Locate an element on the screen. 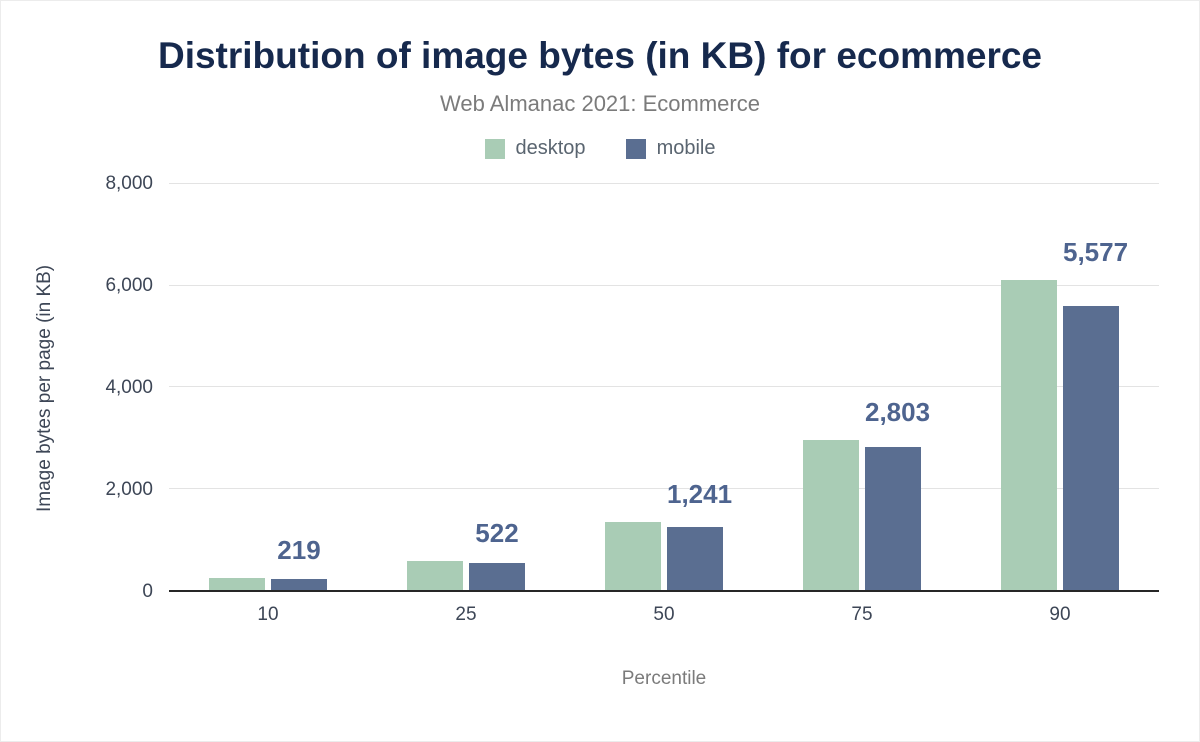 The width and height of the screenshot is (1200, 742). bar-group-p25: 522 is located at coordinates (466, 387).